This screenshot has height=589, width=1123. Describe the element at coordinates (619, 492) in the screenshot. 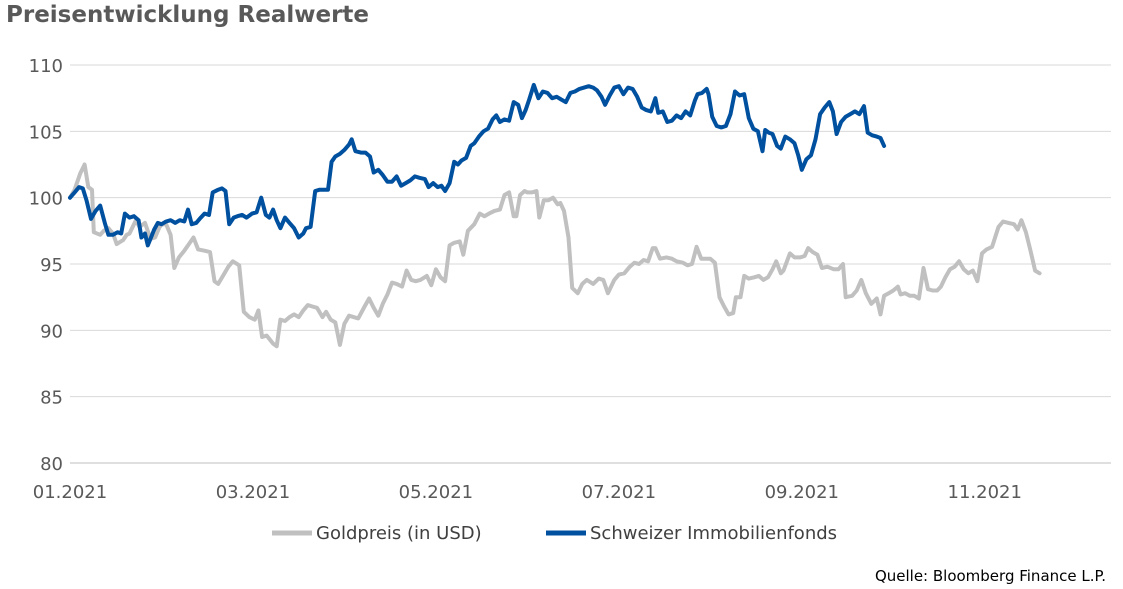

I see `x-tick-label: 07.2021` at that location.